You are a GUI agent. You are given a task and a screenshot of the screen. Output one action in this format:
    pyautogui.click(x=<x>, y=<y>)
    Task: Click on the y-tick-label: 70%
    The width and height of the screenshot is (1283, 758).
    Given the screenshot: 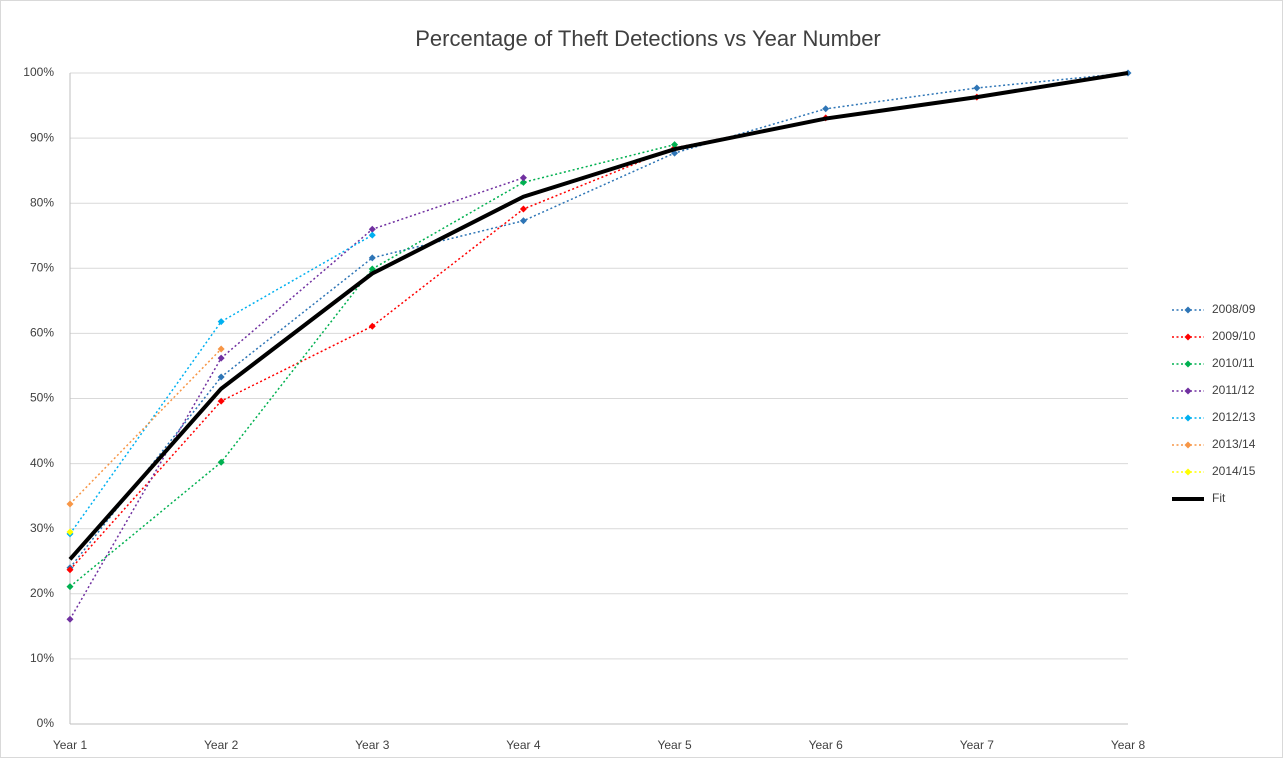 What is the action you would take?
    pyautogui.click(x=42, y=267)
    